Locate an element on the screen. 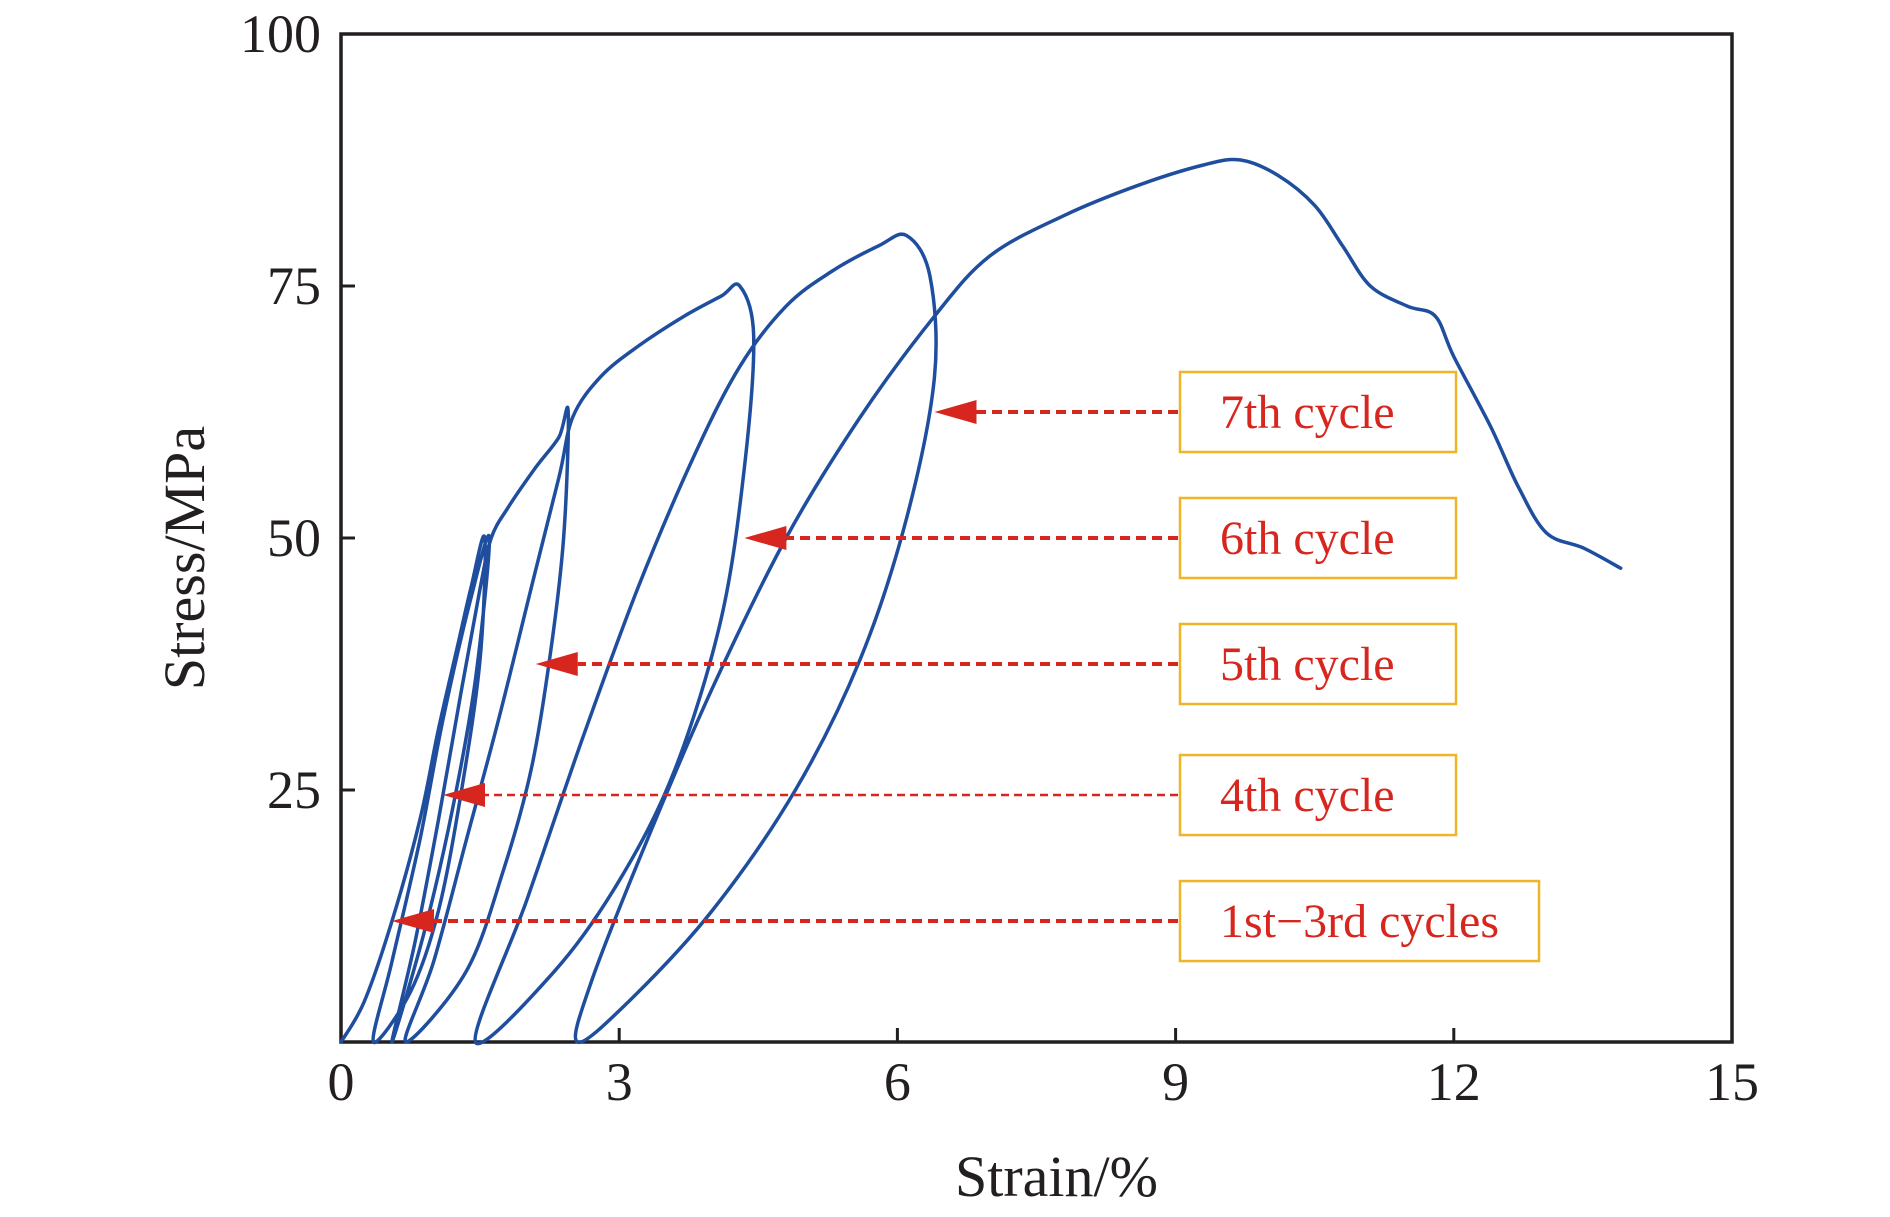  x-tick-label: 12 is located at coordinates (1454, 1082).